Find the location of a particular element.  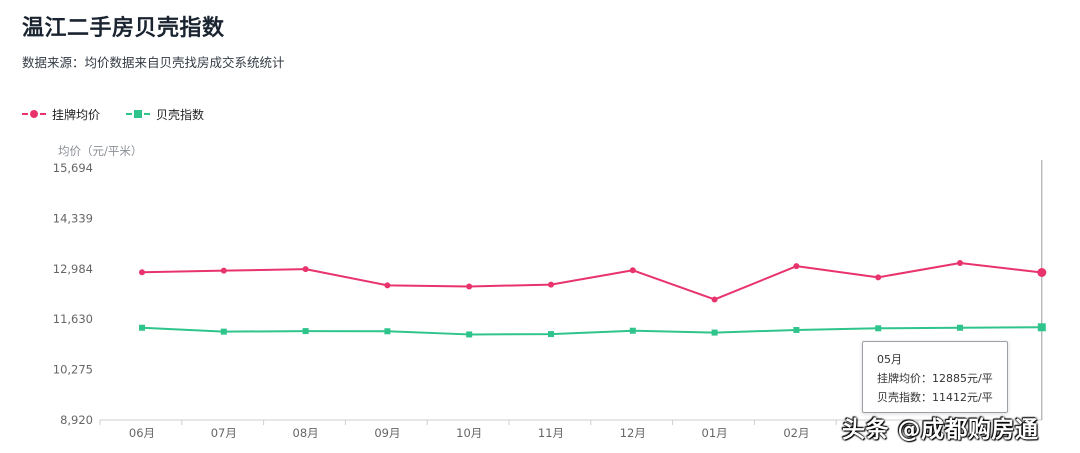

tooltip-row-index: 贝壳指数：11412元/平 is located at coordinates (935, 397).